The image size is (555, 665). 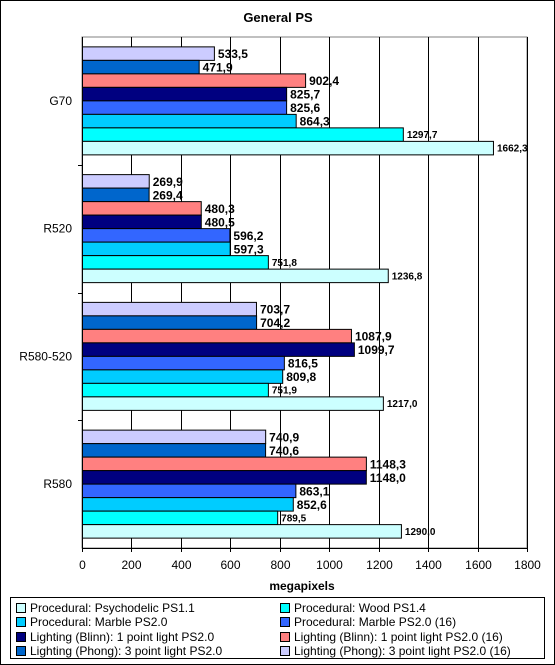 What do you see at coordinates (275, 323) in the screenshot?
I see `data-label: 704,2` at bounding box center [275, 323].